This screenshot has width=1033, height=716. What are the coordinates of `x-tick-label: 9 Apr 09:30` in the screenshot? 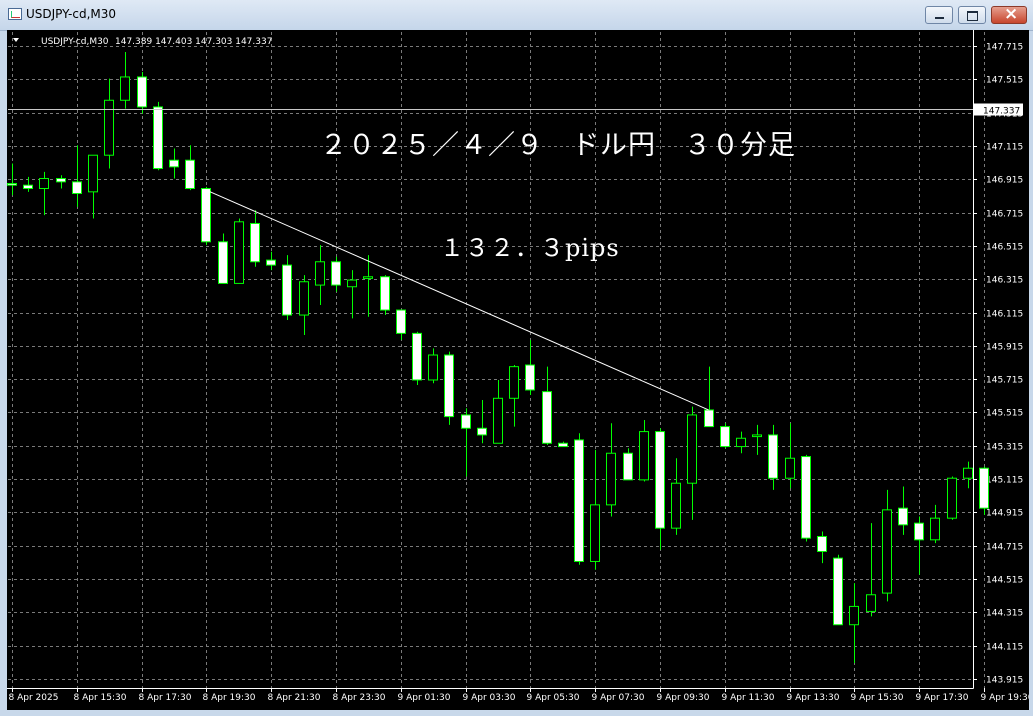 It's located at (683, 698).